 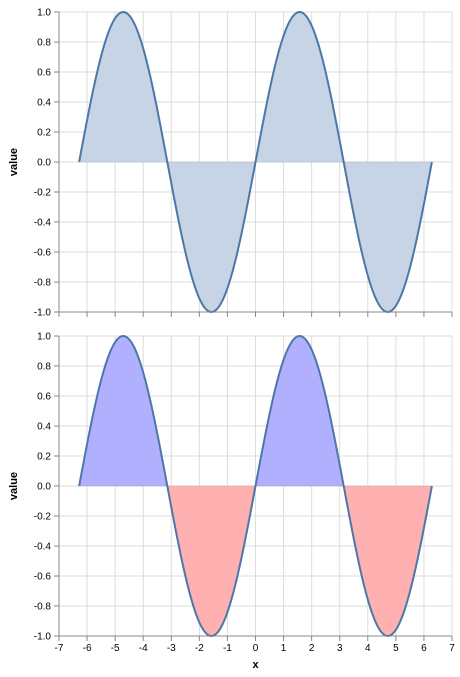 What do you see at coordinates (143, 648) in the screenshot?
I see `x-tick-label: -4` at bounding box center [143, 648].